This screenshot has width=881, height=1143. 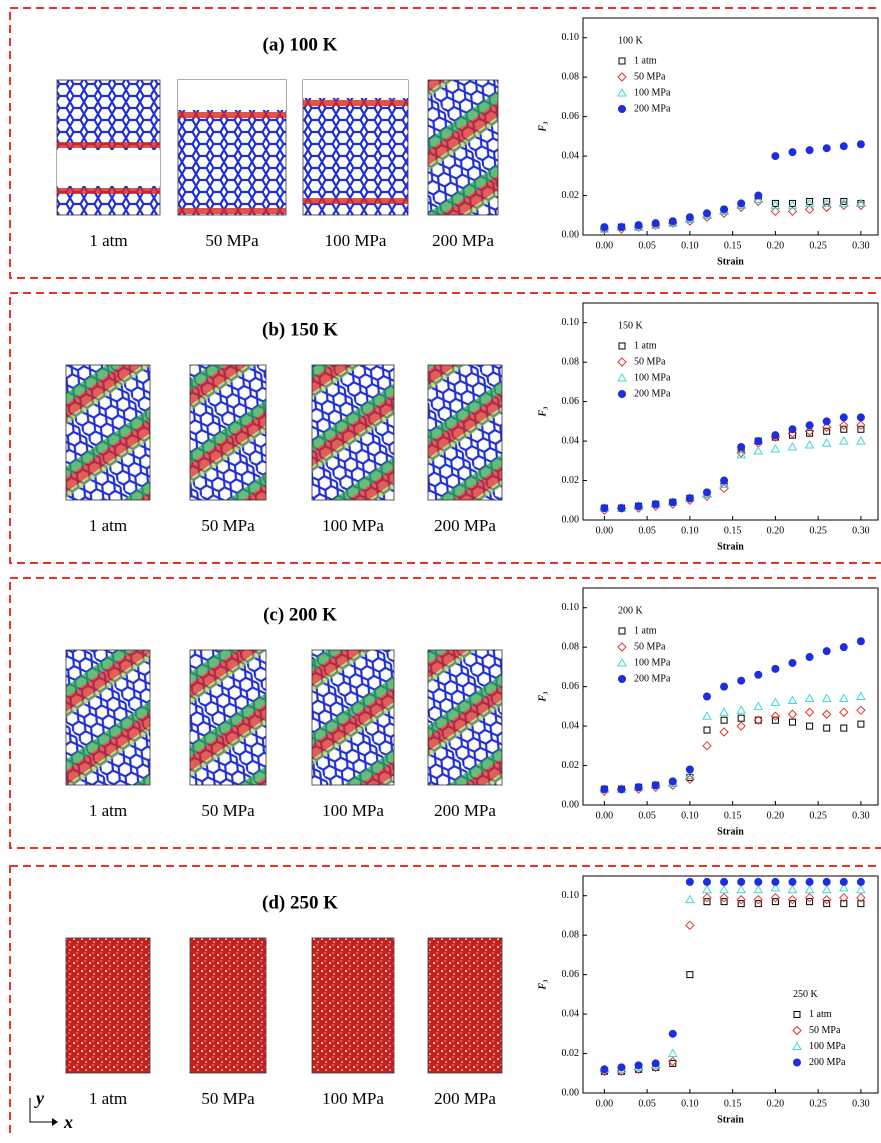 I want to click on panel-title: (c) 200 K, so click(x=300, y=614).